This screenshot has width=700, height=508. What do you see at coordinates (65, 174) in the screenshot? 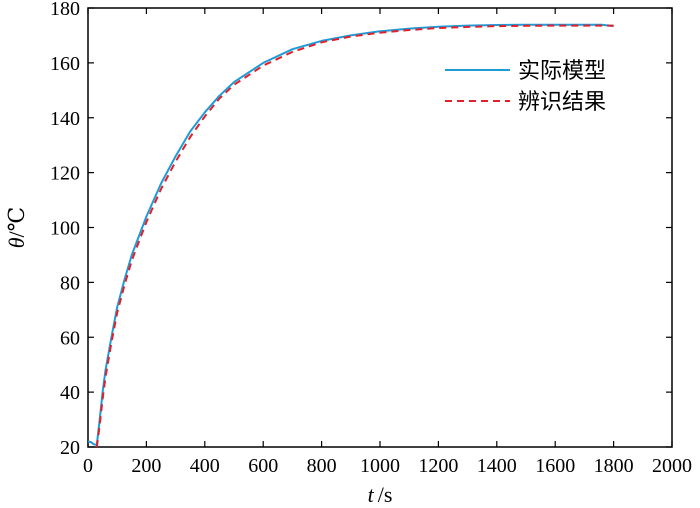
I see `y-tick-label: 120` at bounding box center [65, 174].